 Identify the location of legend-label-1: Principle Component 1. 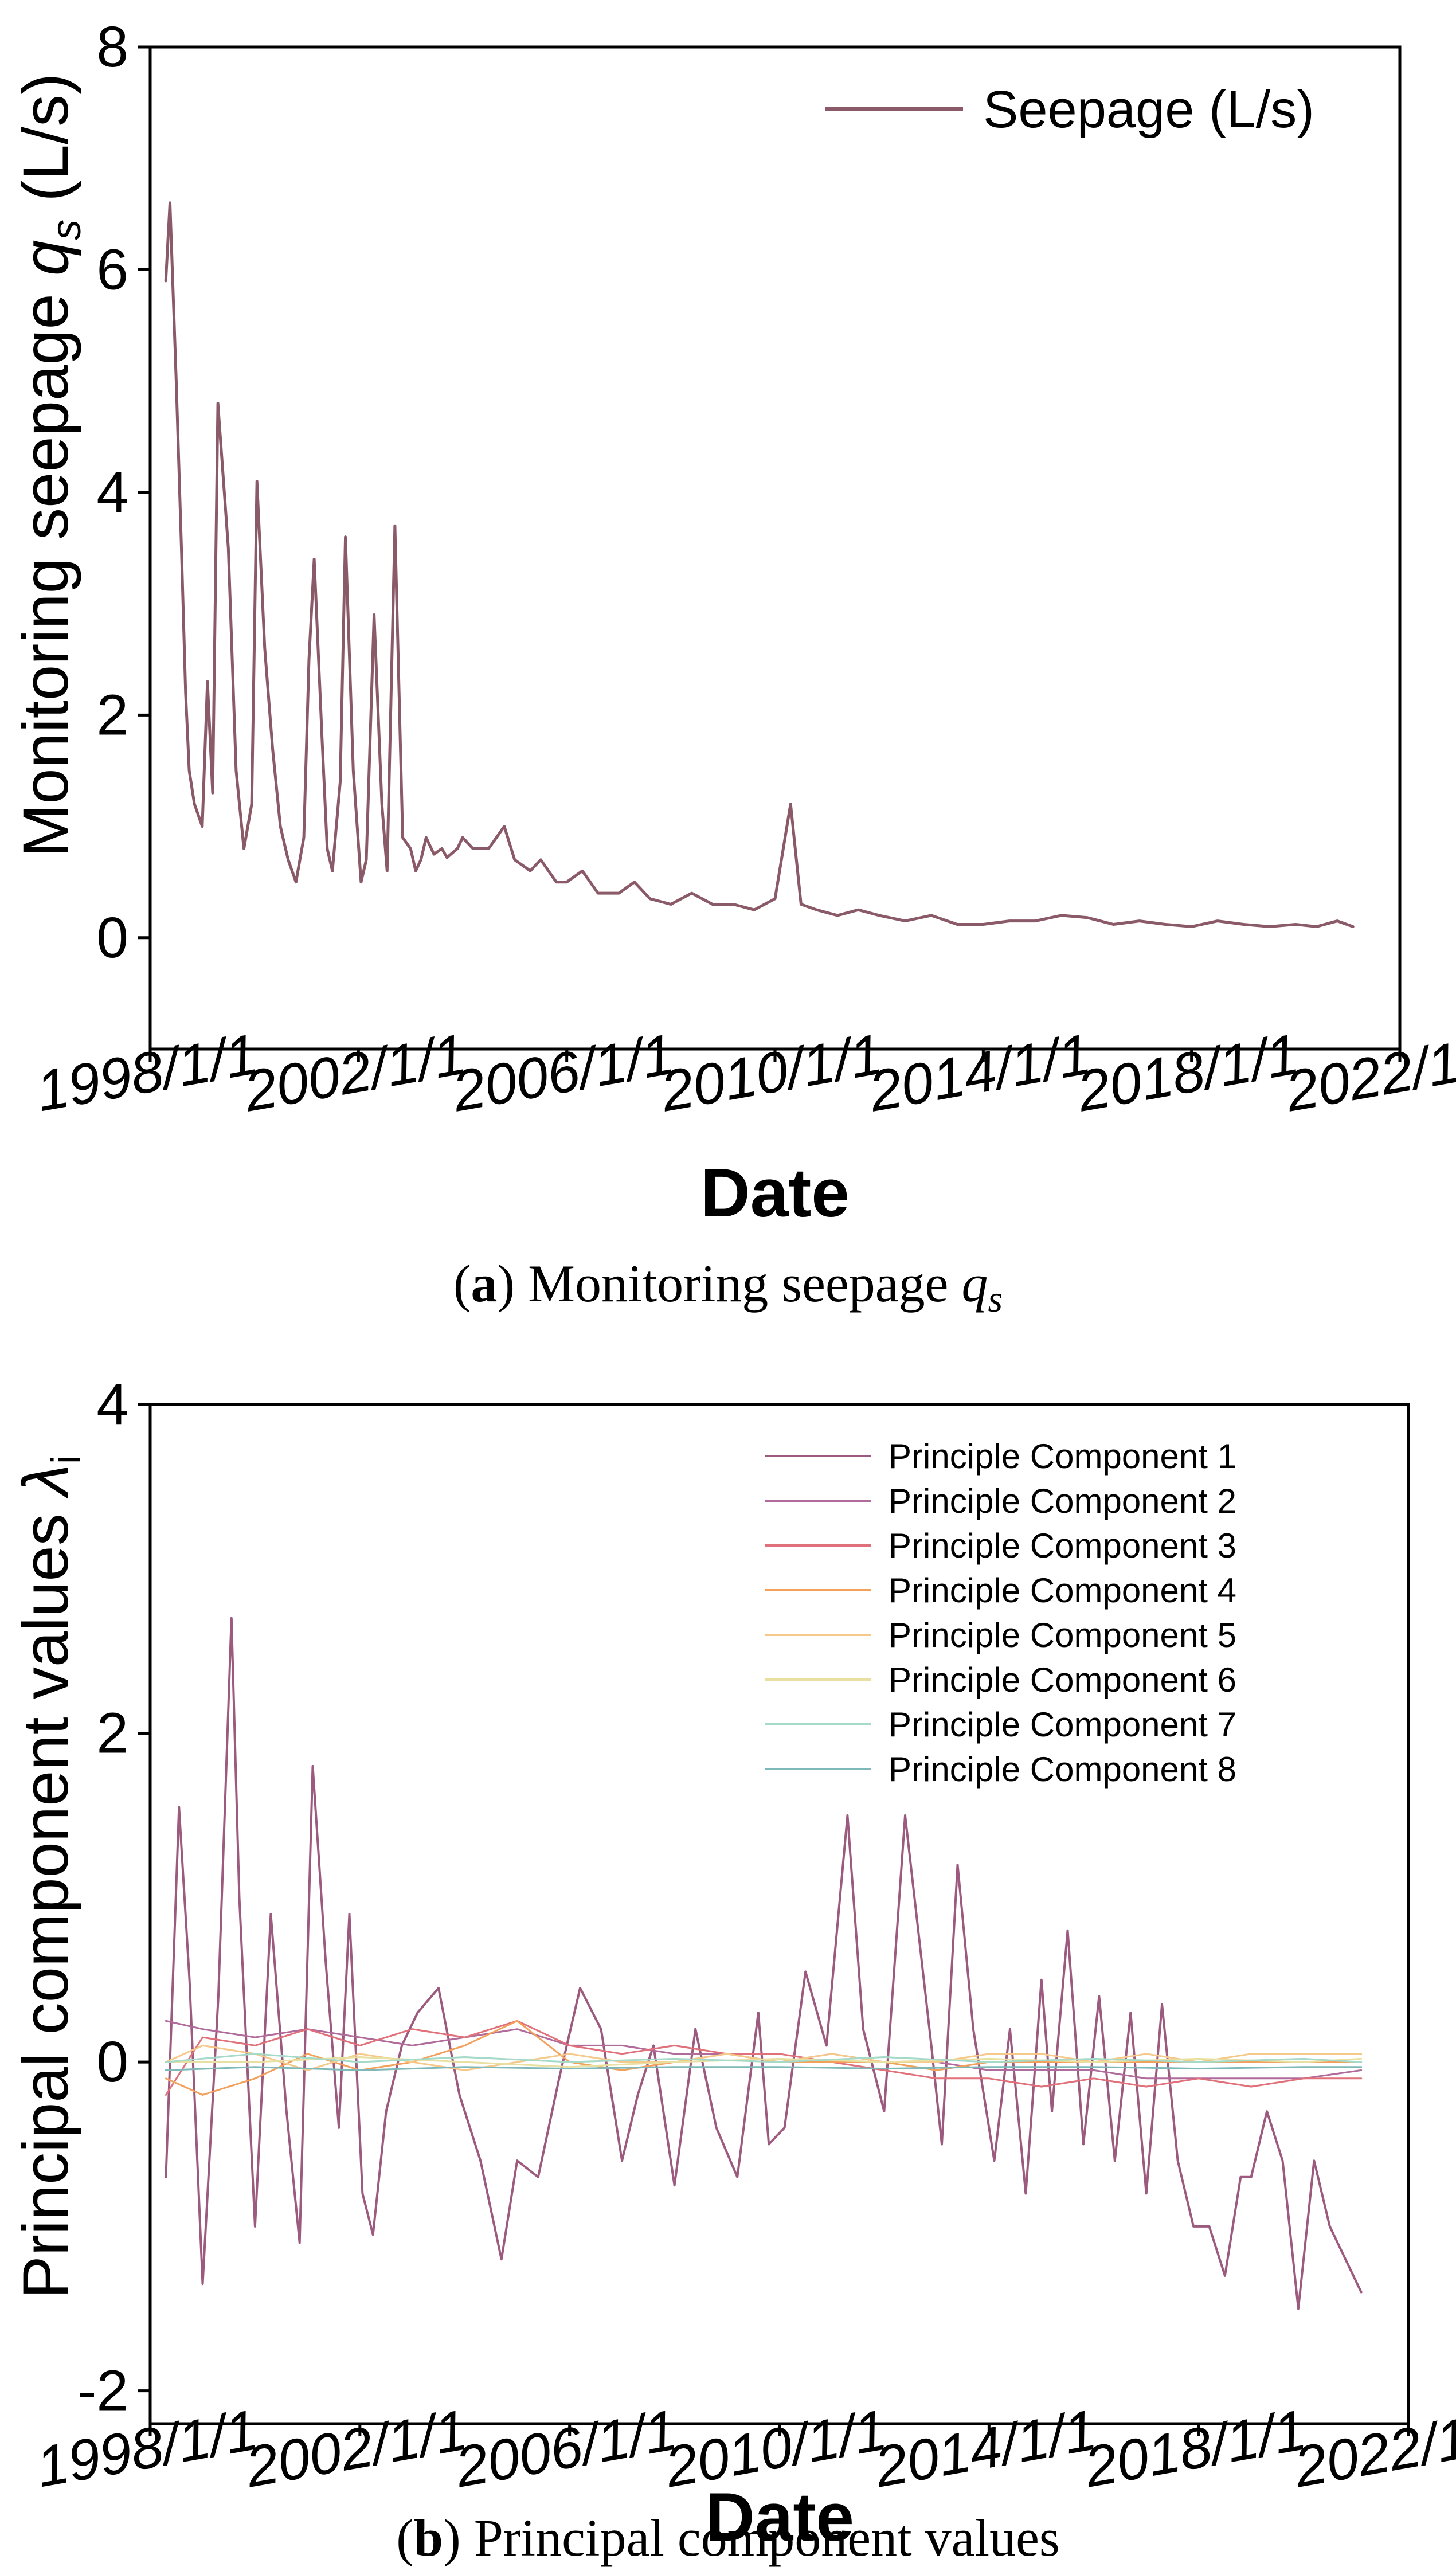
(1062, 1456).